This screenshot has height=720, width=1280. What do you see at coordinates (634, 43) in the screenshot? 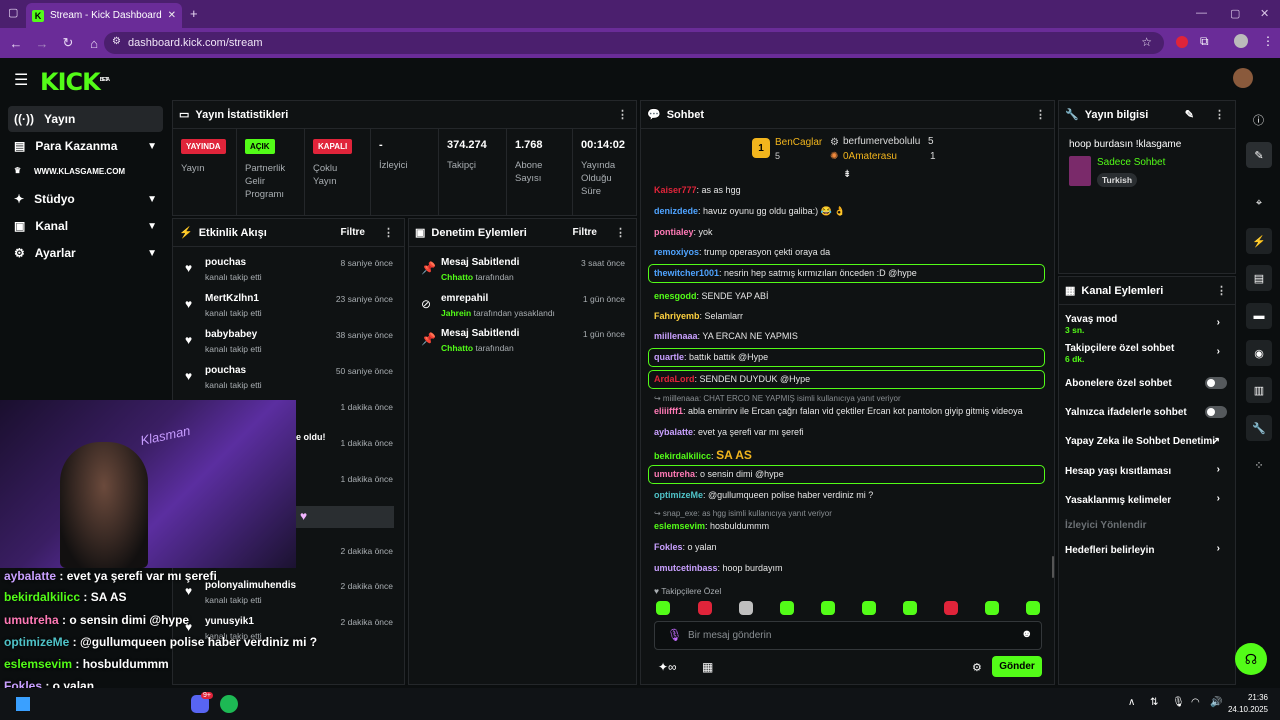
I see `url-field: ⚙ dashboard.kick.com/stream ☆` at bounding box center [634, 43].